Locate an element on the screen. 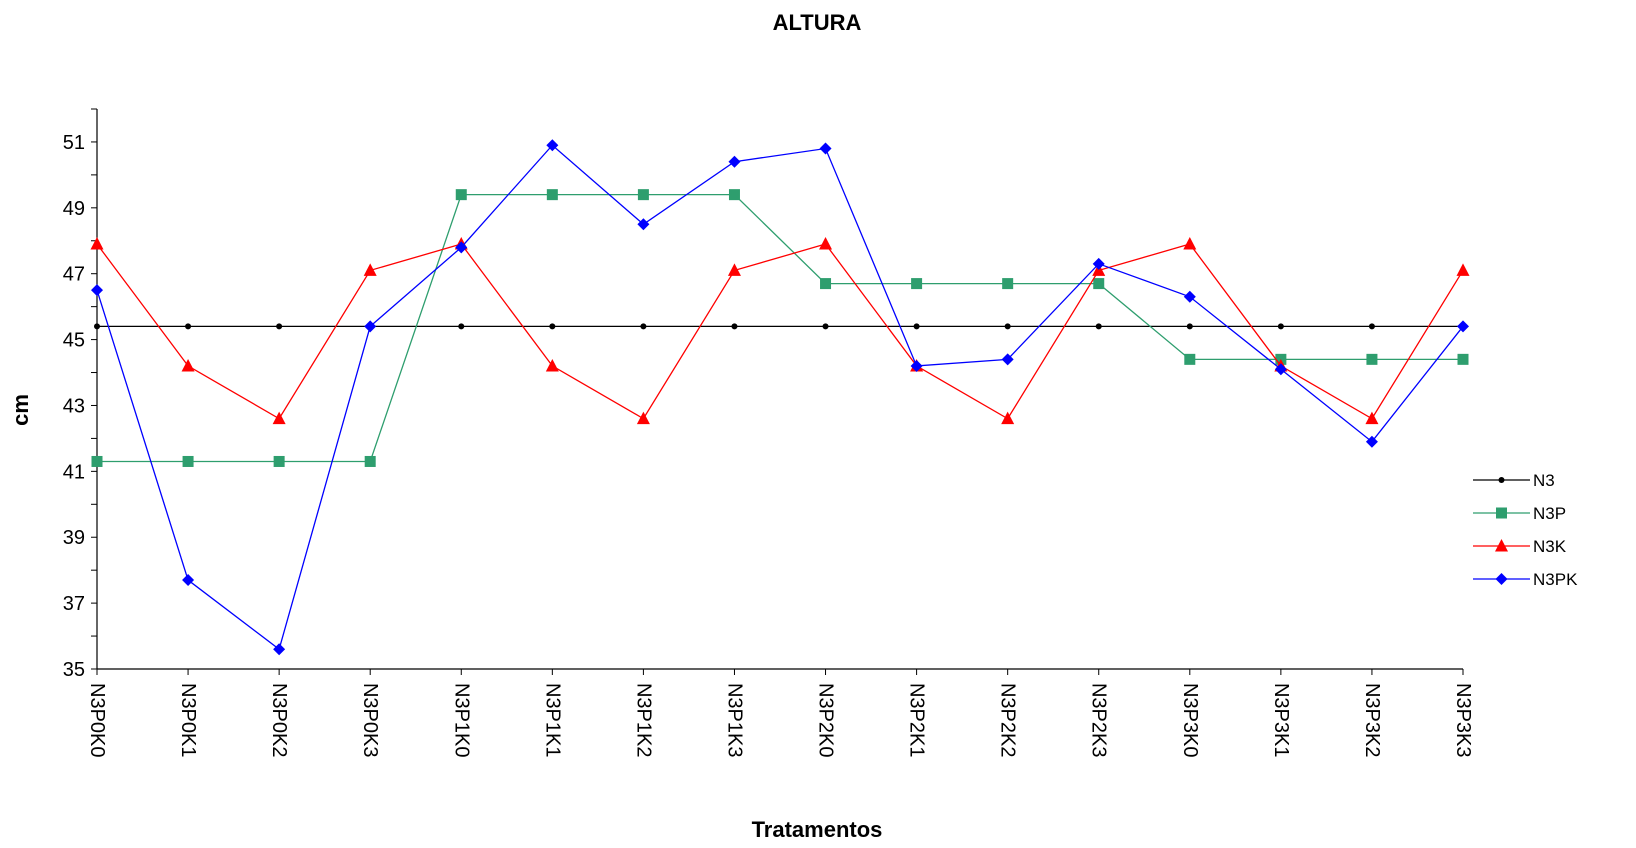  x-tick-label: N3P2K3 is located at coordinates (1099, 720).